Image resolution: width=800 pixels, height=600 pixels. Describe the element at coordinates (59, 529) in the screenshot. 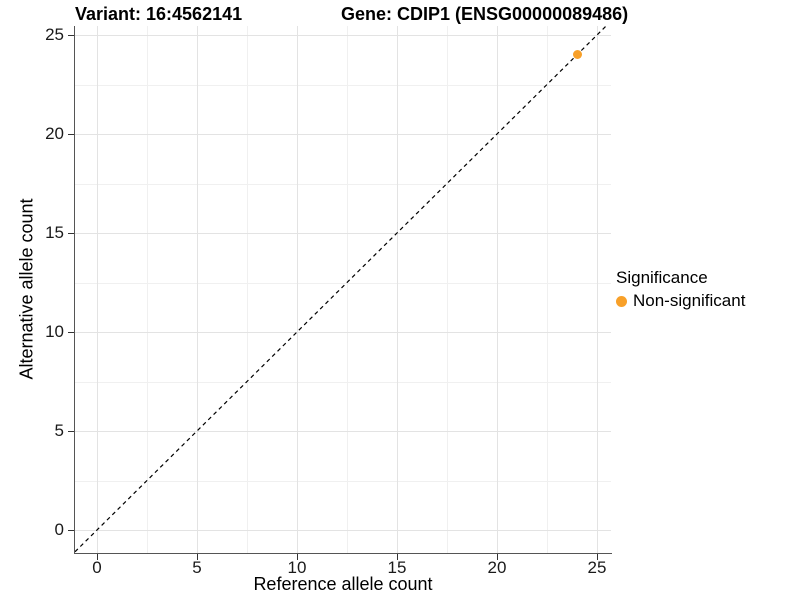

I see `y-tick-label: 0` at that location.